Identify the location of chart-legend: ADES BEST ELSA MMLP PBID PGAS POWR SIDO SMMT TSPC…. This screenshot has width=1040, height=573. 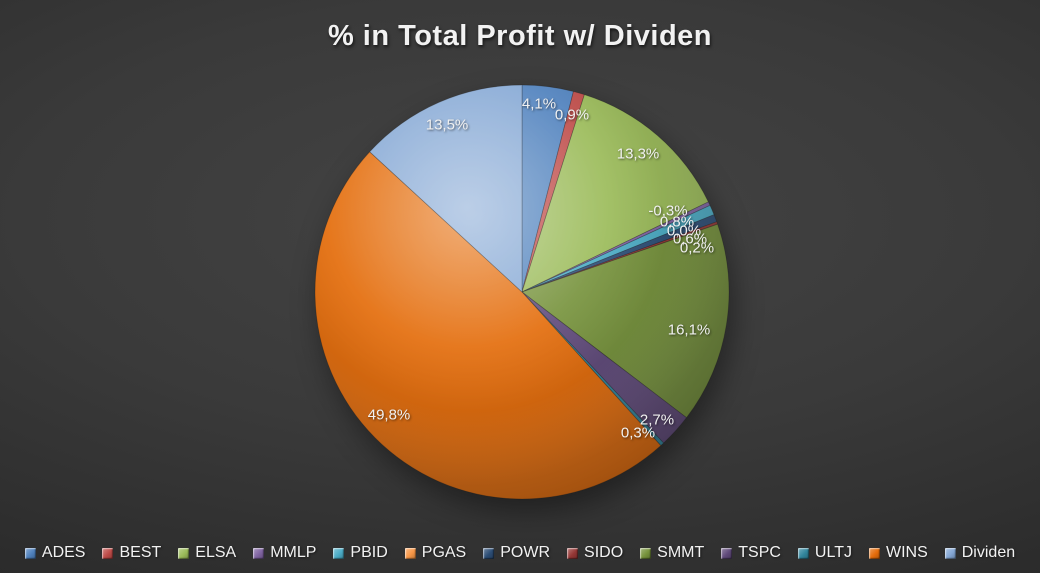
(520, 553).